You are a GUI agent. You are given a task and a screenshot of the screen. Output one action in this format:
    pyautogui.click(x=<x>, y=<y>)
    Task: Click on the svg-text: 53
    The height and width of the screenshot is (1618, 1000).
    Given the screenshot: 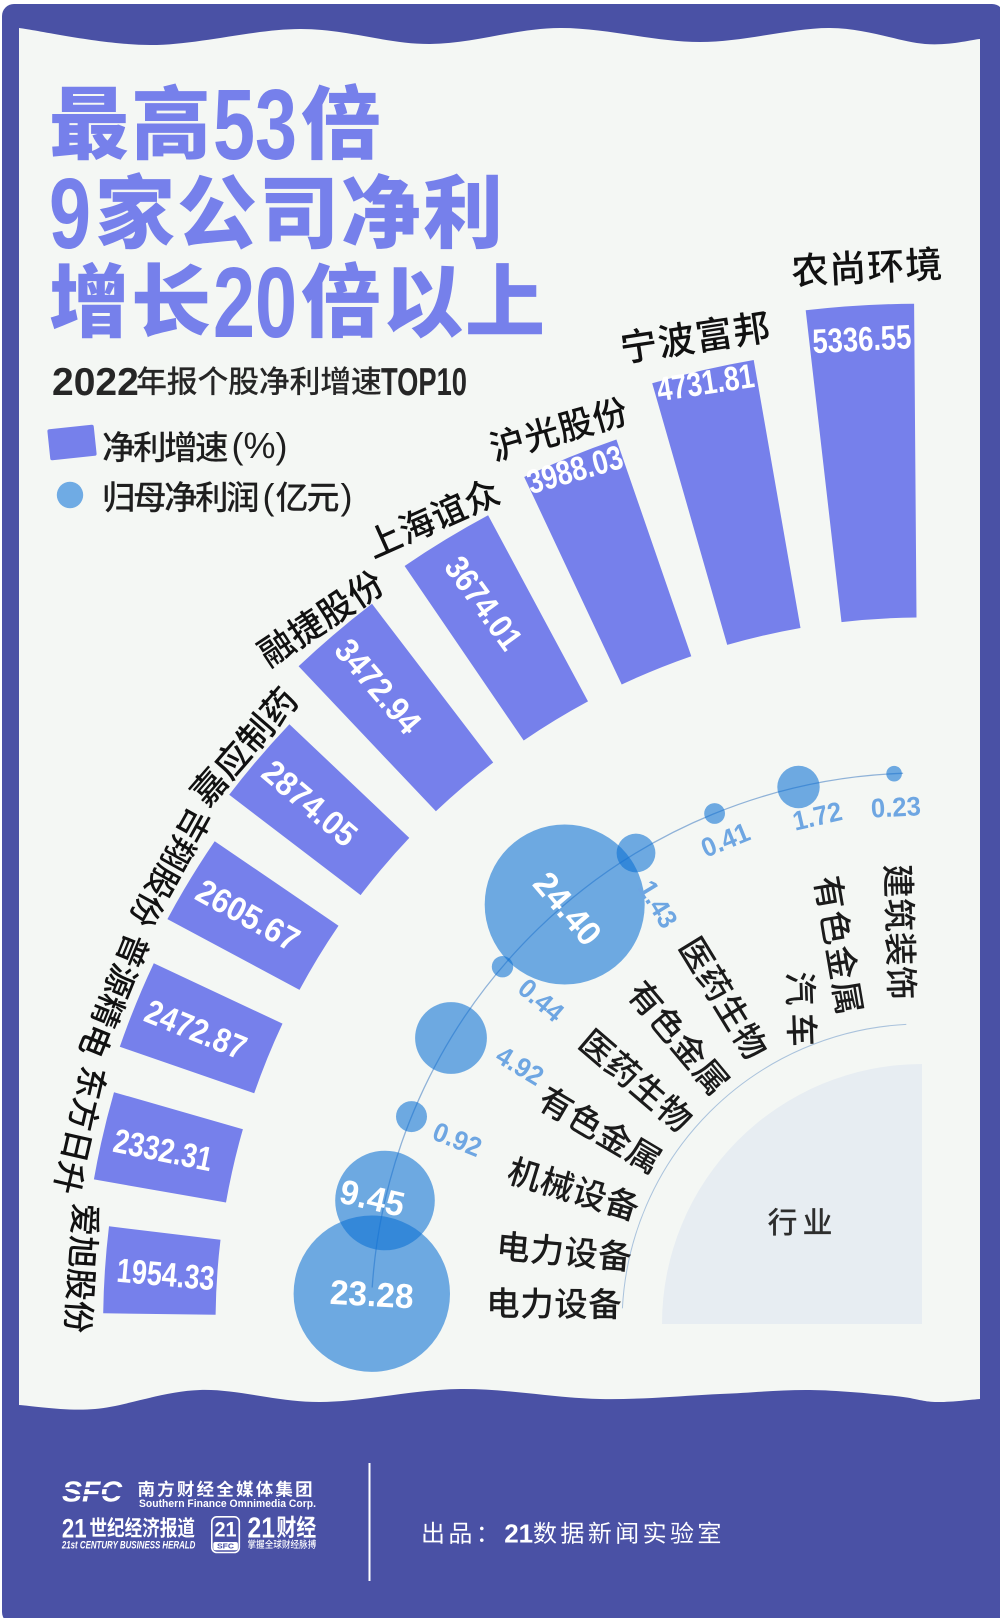 What is the action you would take?
    pyautogui.click(x=255, y=125)
    